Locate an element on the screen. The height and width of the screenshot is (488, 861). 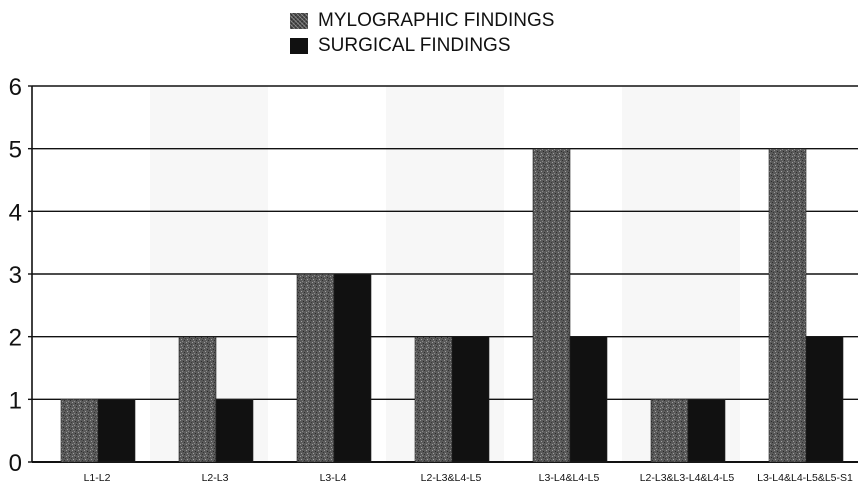
legend-item-myelographic: MYLOGRAPHIC FINDINGS is located at coordinates (422, 20).